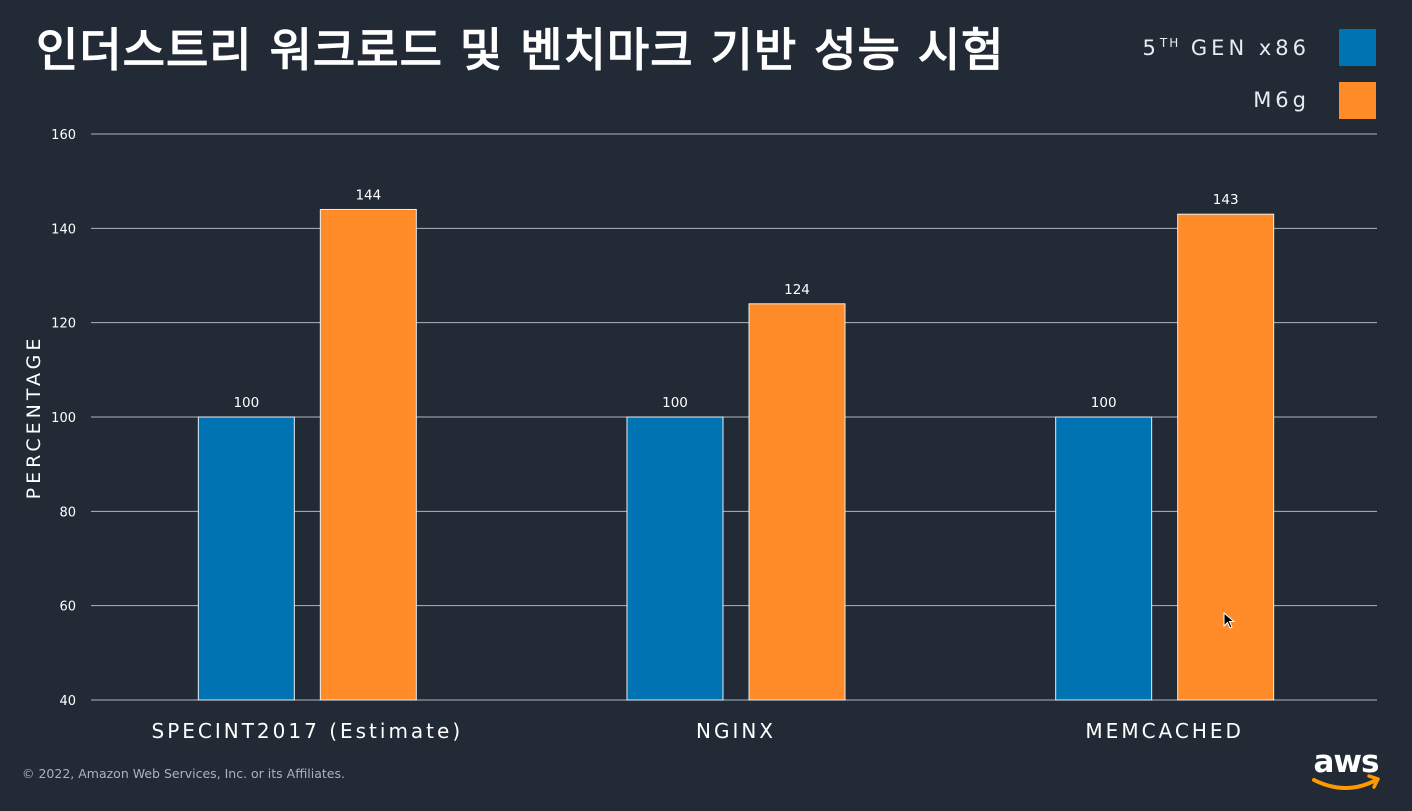 The width and height of the screenshot is (1412, 811). I want to click on legend-m6g-base: M6g, so click(1281, 100).